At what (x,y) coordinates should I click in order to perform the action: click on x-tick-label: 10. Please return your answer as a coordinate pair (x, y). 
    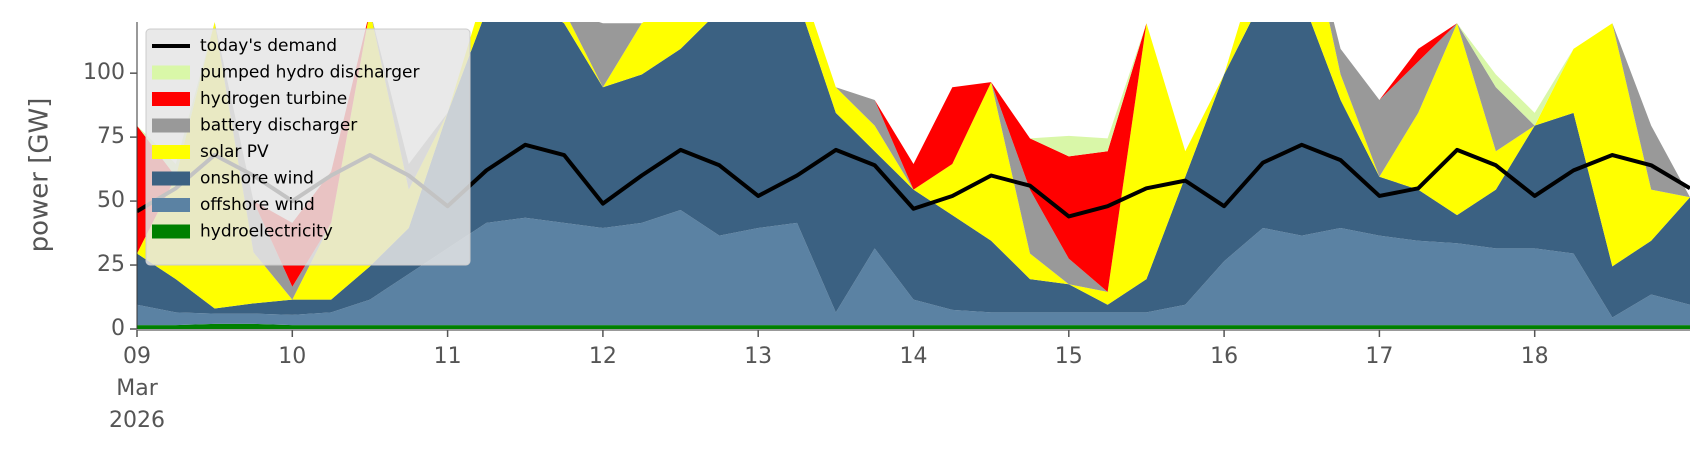
    Looking at the image, I should click on (292, 356).